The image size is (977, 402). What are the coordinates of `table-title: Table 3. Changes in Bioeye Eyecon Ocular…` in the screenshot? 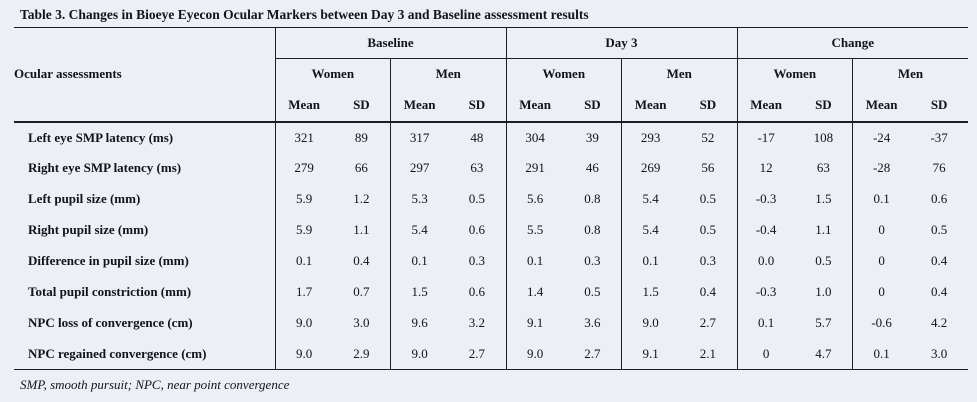 It's located at (304, 14).